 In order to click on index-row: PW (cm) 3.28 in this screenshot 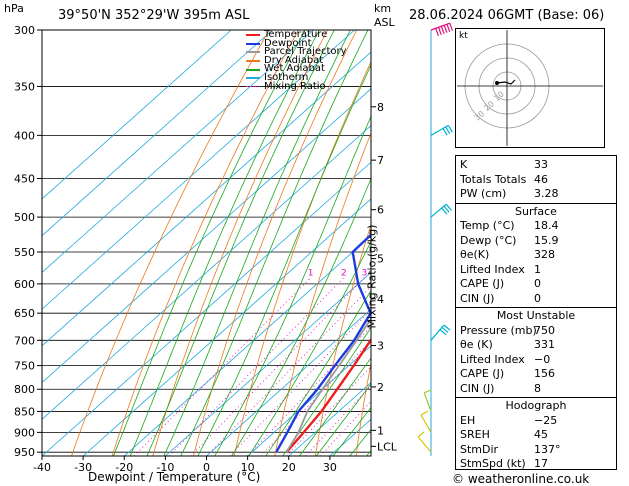, I will do `click(536, 194)`.